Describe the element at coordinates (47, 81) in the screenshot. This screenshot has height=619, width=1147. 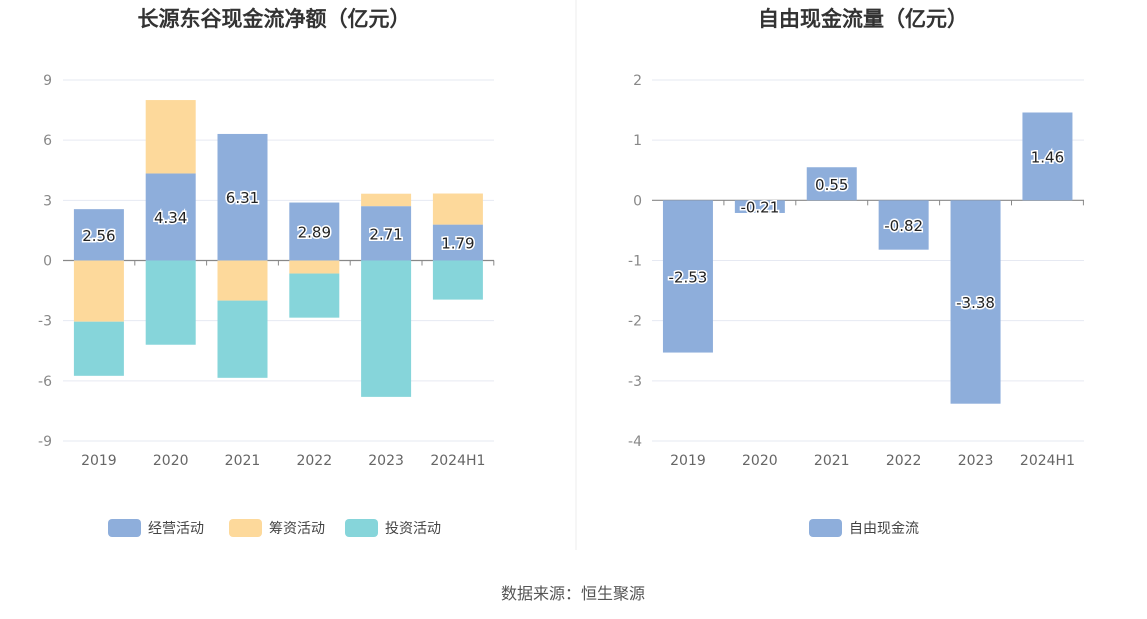
I see `y-tick-label: 9` at that location.